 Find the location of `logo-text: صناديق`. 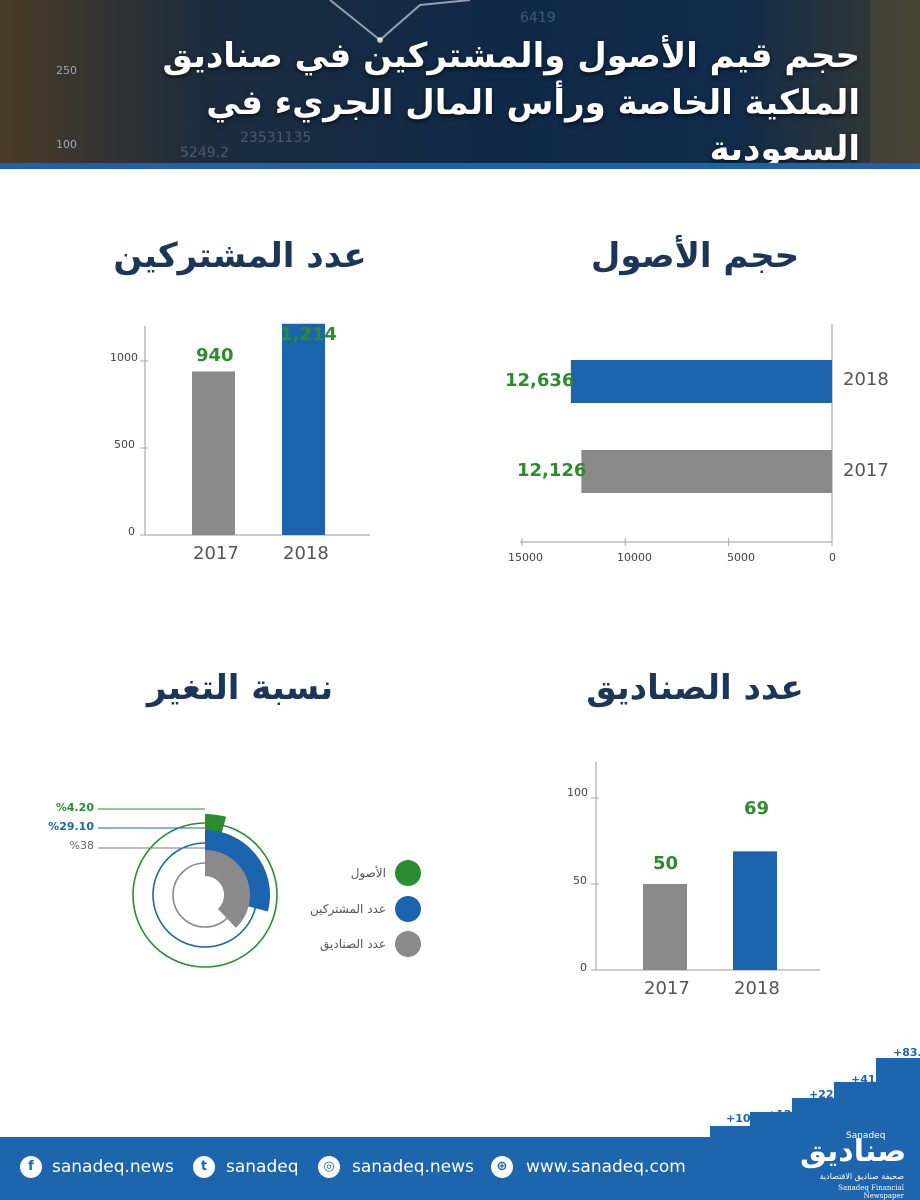

logo-text: صناديق is located at coordinates (853, 1151).